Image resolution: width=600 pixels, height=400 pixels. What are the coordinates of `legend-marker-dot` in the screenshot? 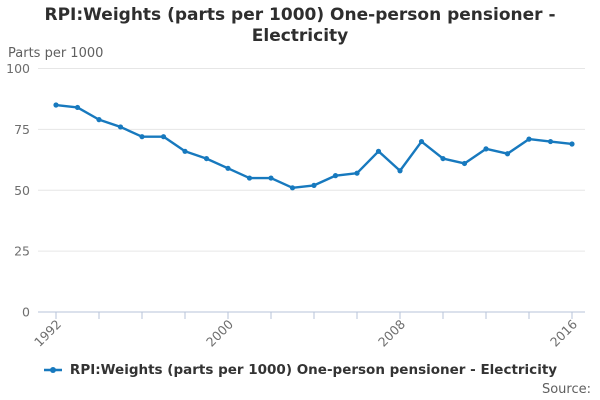 It's located at (52, 370).